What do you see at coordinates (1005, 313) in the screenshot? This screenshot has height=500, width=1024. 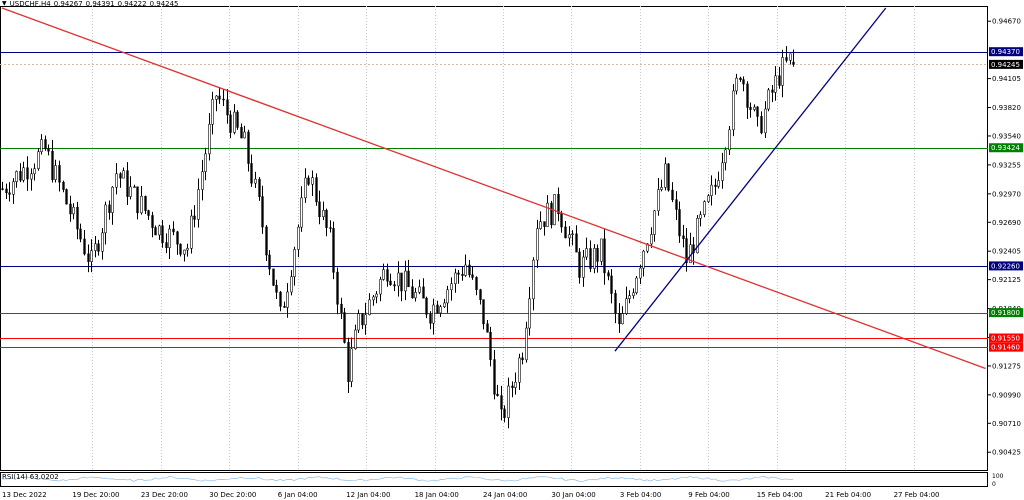 I see `price-tag-label: 0.91800` at bounding box center [1005, 313].